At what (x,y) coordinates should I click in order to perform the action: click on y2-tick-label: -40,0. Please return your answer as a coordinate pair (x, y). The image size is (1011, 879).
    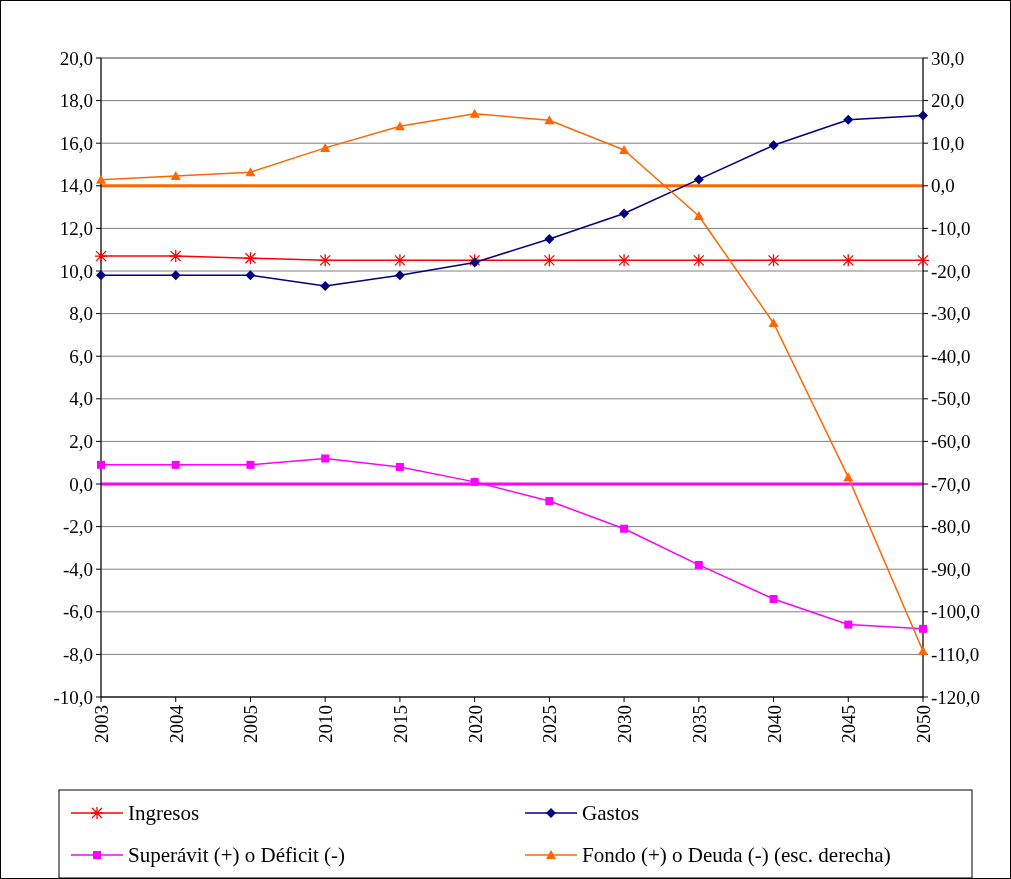
    Looking at the image, I should click on (951, 356).